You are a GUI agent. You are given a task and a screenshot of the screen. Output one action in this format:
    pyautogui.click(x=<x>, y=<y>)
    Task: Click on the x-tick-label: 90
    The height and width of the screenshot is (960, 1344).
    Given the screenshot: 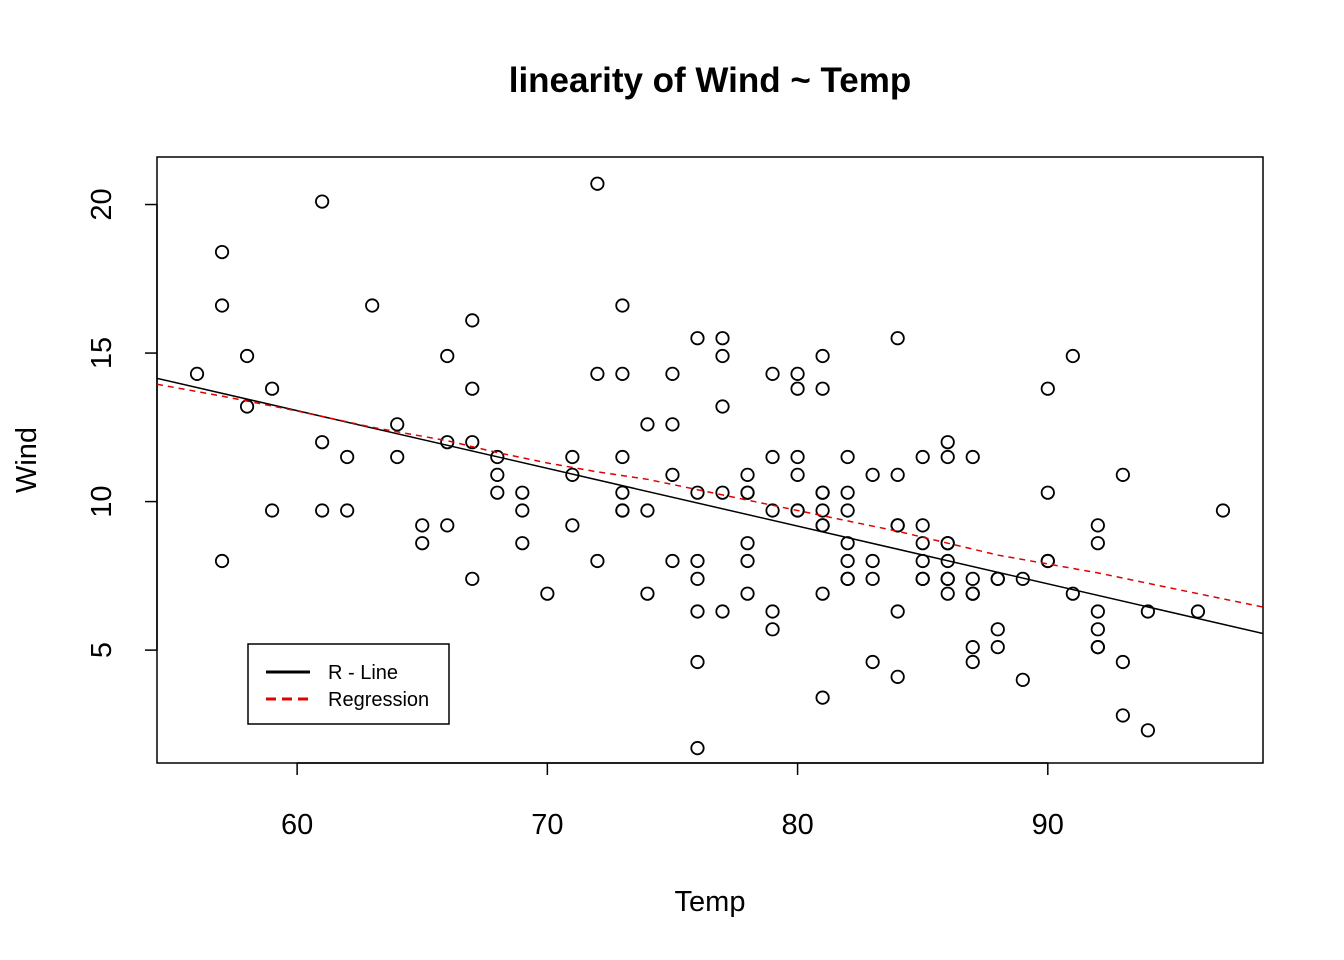 What is the action you would take?
    pyautogui.click(x=1048, y=825)
    